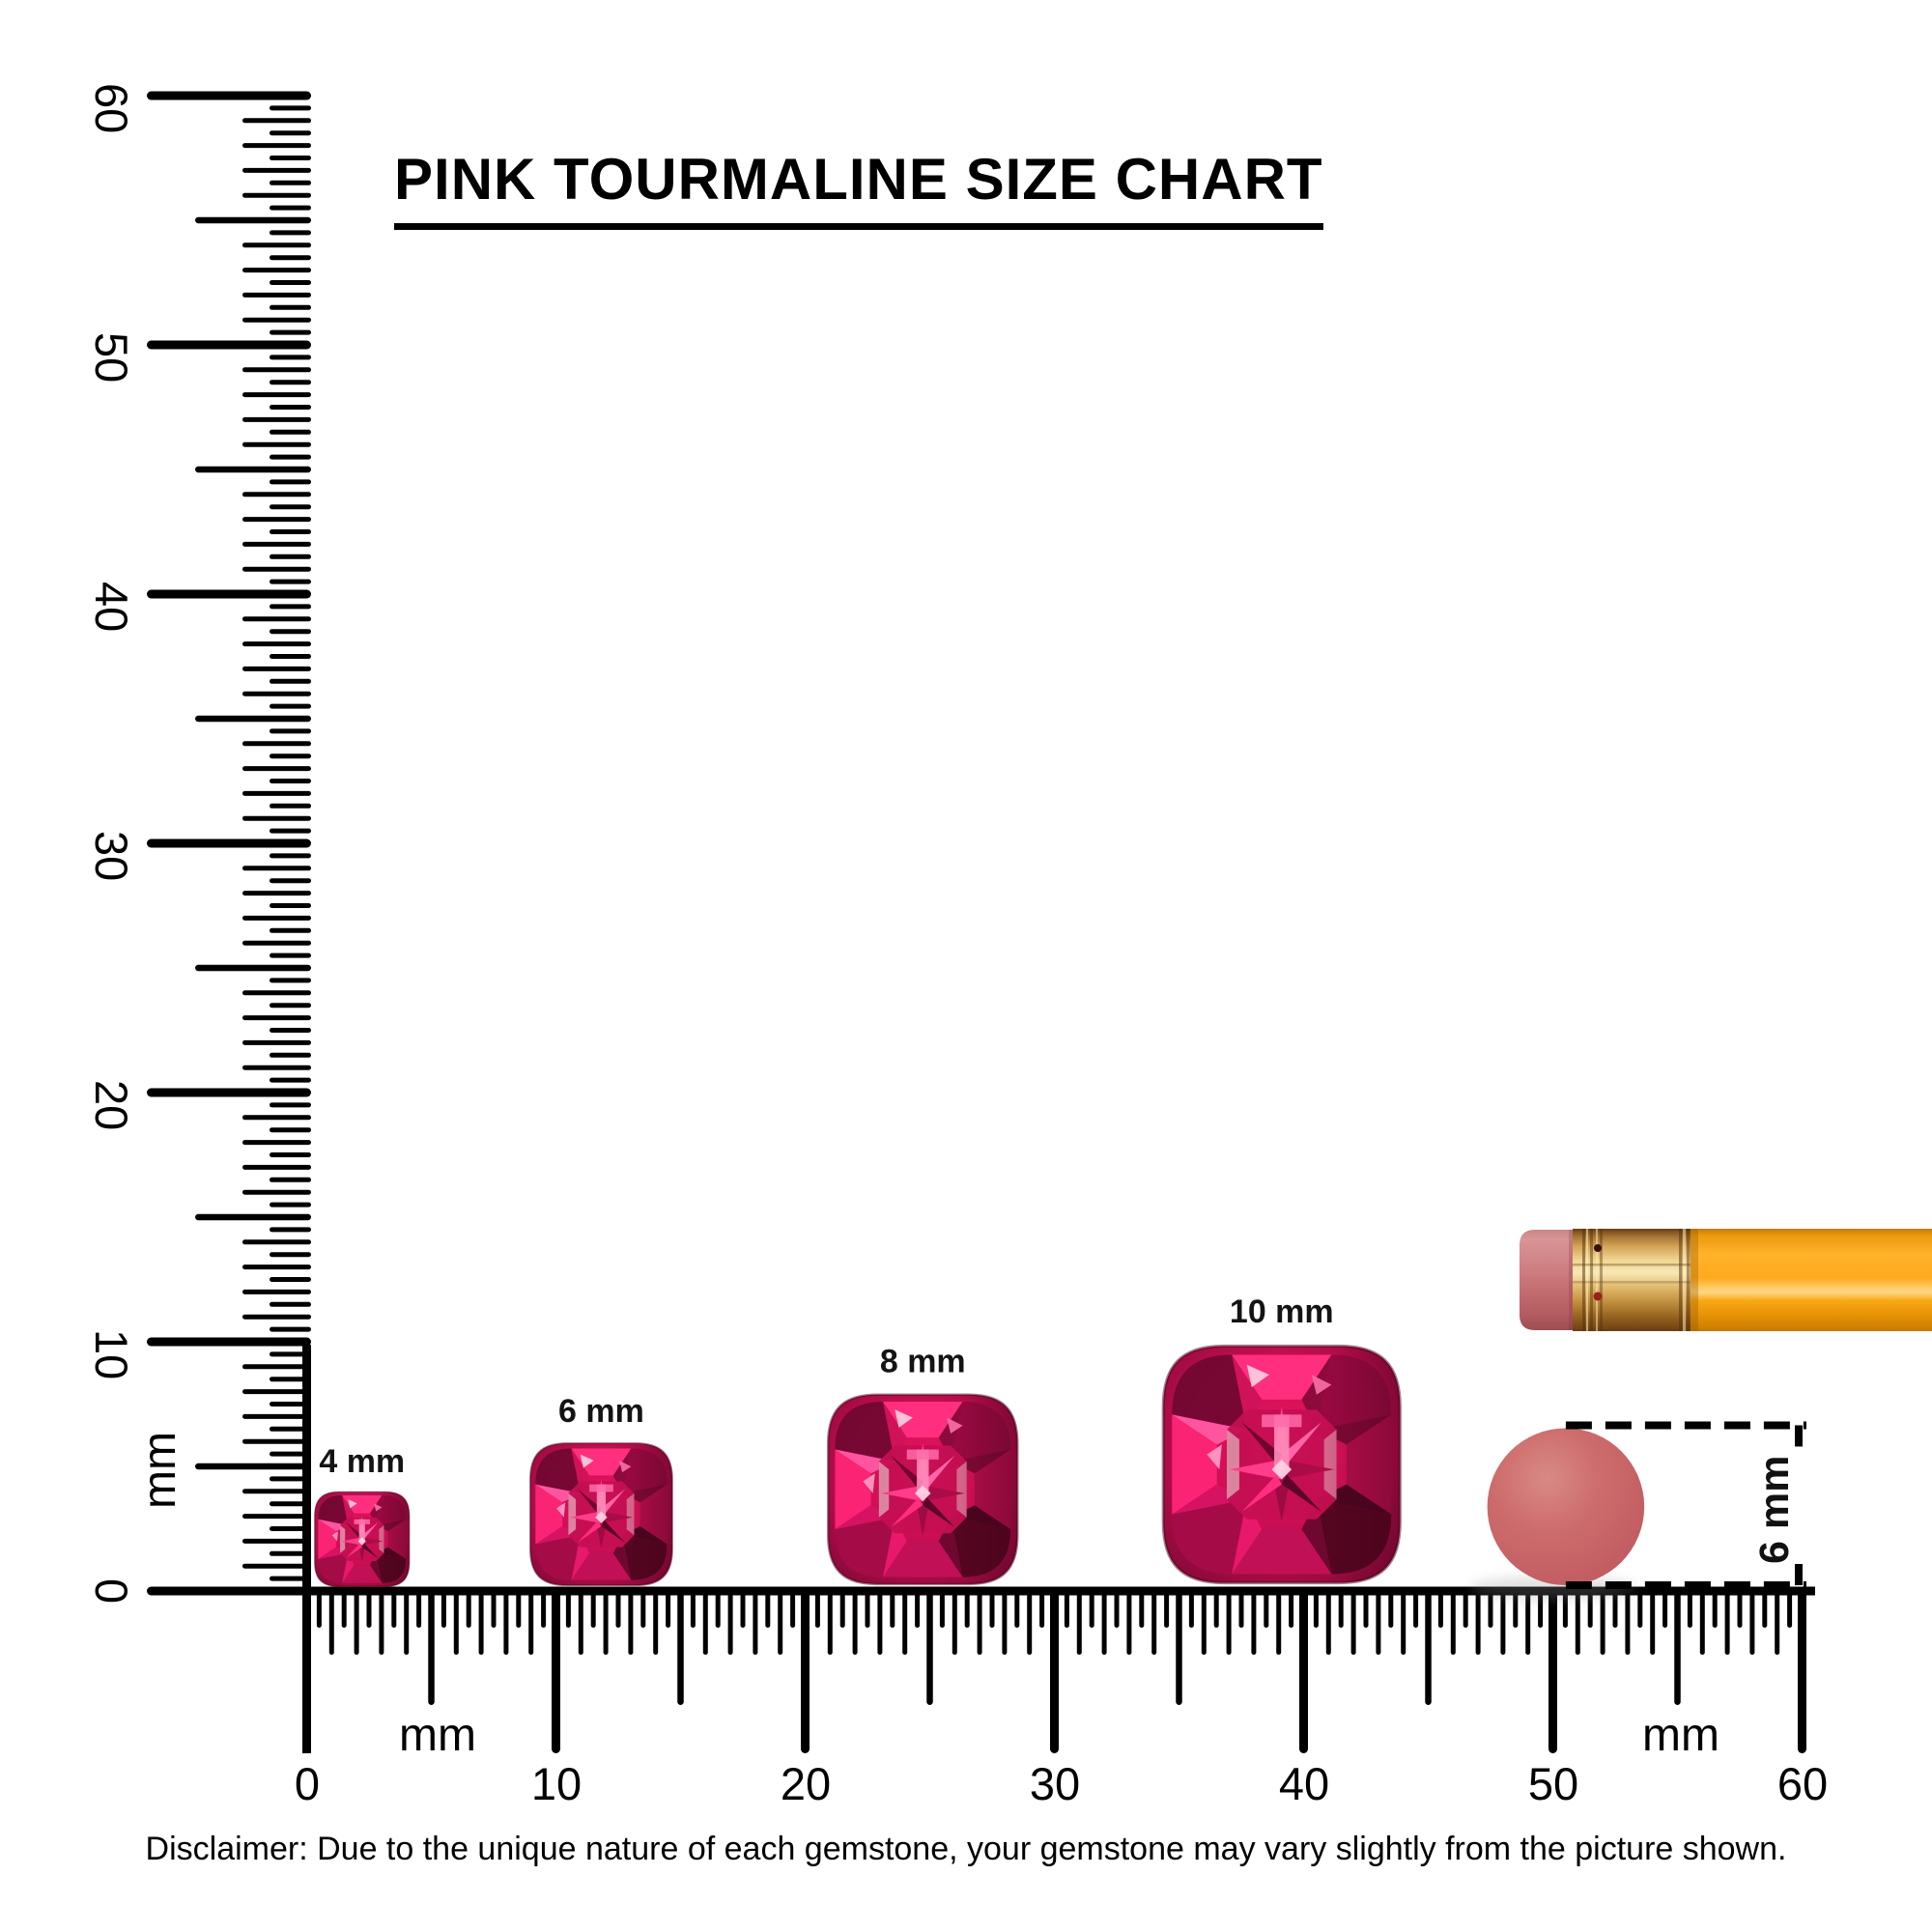 This screenshot has height=1932, width=1932. I want to click on gemstone-8mm: 8 mm, so click(922, 1465).